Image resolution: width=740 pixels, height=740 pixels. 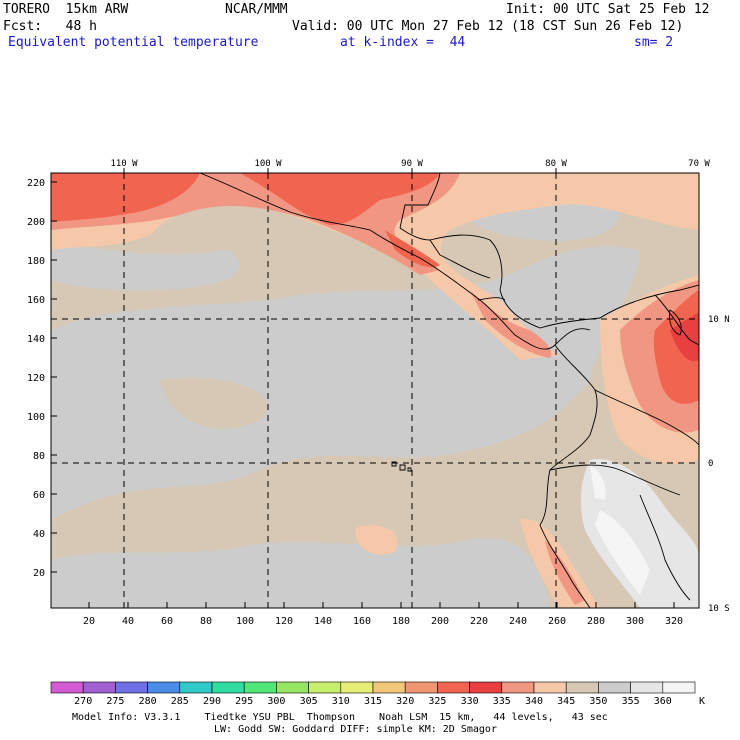 I want to click on y-label: 80, so click(x=39, y=456).